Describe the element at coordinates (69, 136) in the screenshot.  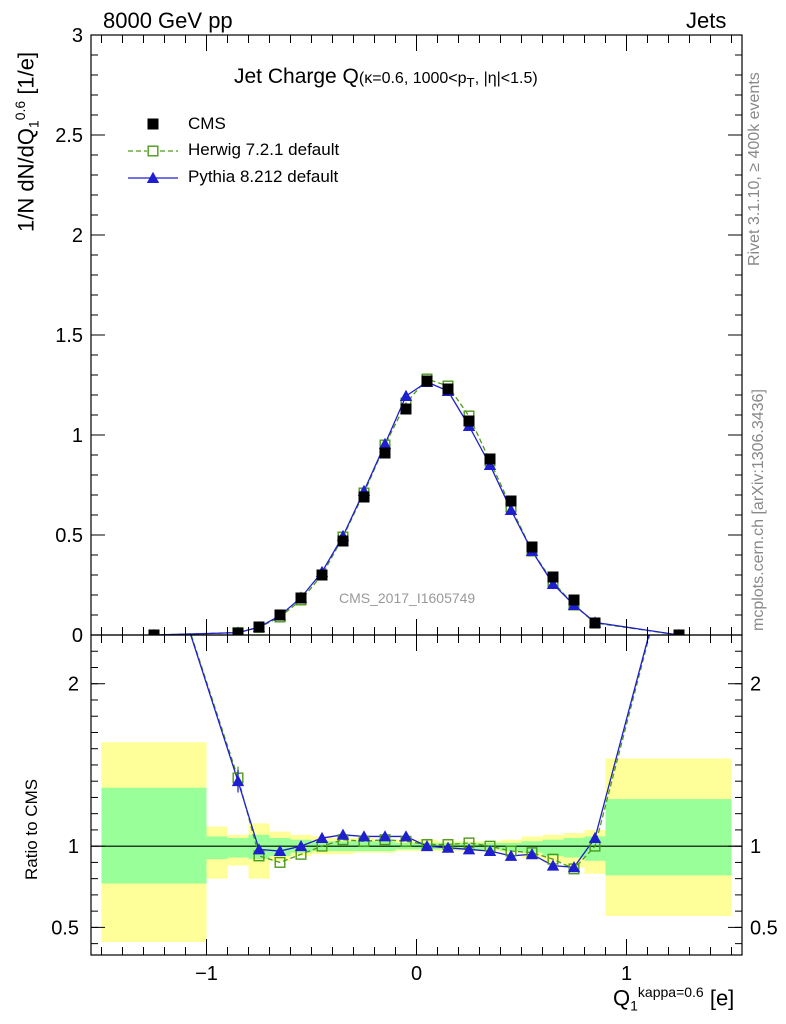
I see `main-ytick-label: 2.5` at that location.